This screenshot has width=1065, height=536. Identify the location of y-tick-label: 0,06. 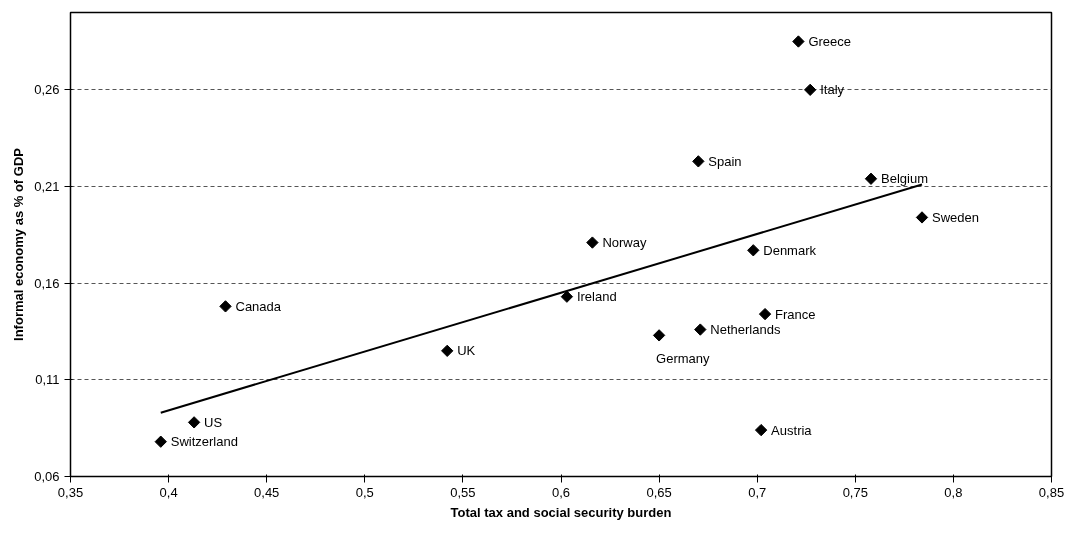
(47, 476).